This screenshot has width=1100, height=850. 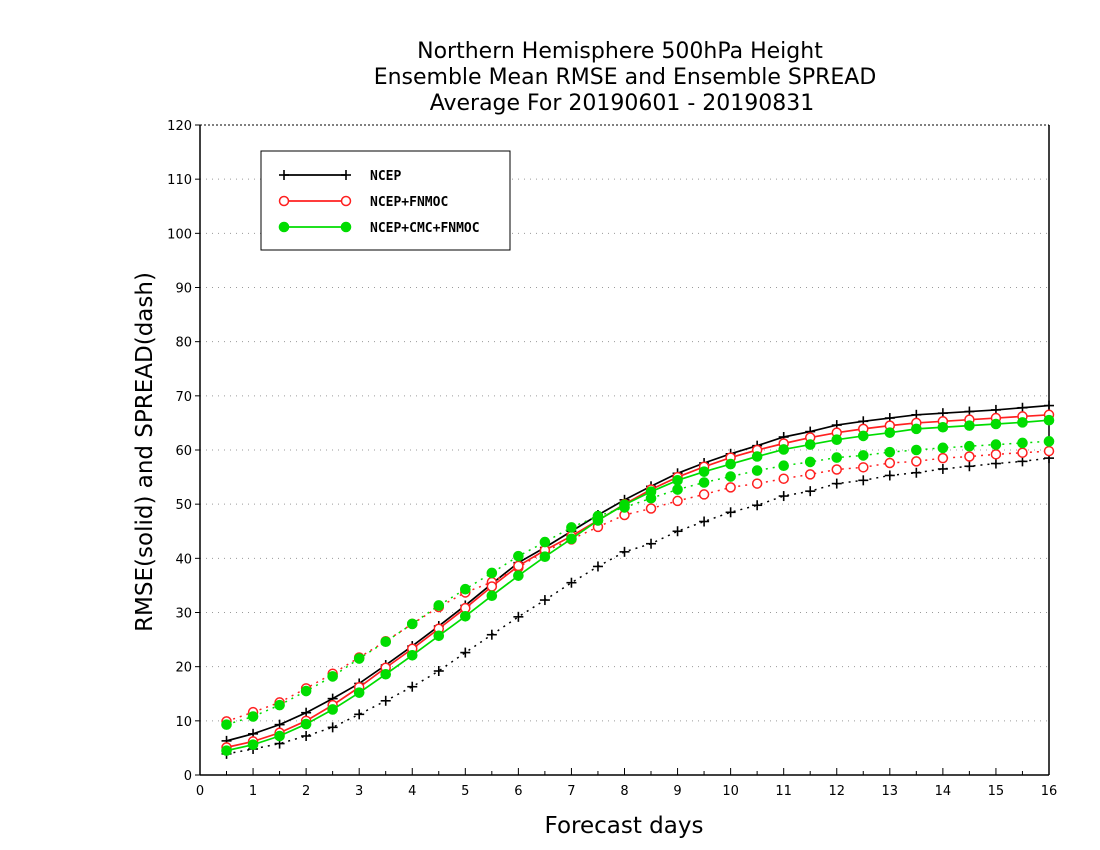 I want to click on legend-entry-ncep-cmc-fnmoc: NCEP+CMC+FNMOC, so click(x=379, y=228).